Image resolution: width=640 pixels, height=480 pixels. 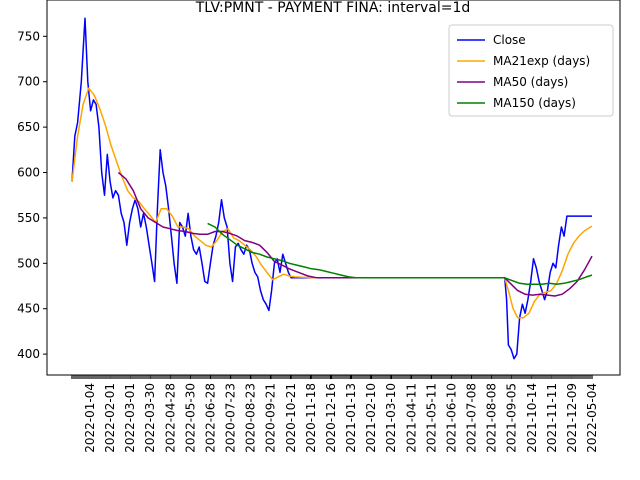 What do you see at coordinates (371, 418) in the screenshot?
I see `x-tick-label: 2021-02-10` at bounding box center [371, 418].